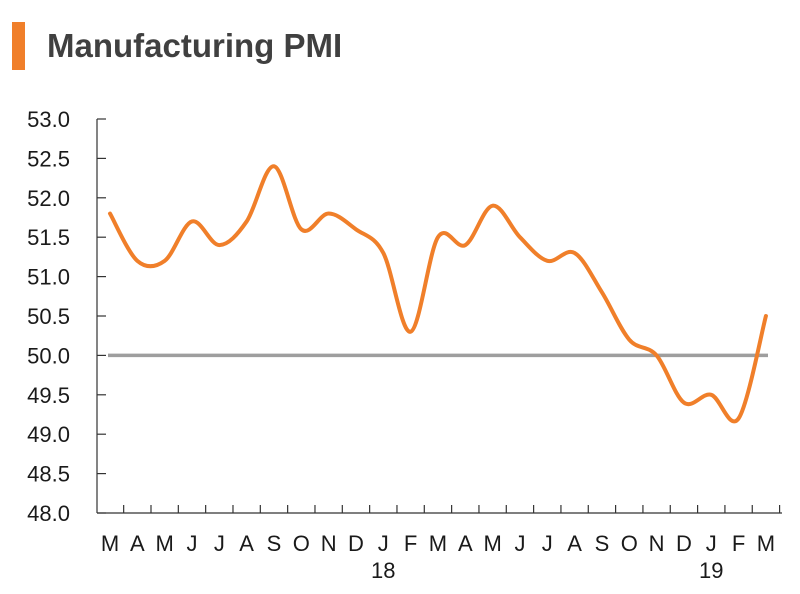 The width and height of the screenshot is (800, 594). What do you see at coordinates (48, 355) in the screenshot?
I see `y-tick-label: 50.0` at bounding box center [48, 355].